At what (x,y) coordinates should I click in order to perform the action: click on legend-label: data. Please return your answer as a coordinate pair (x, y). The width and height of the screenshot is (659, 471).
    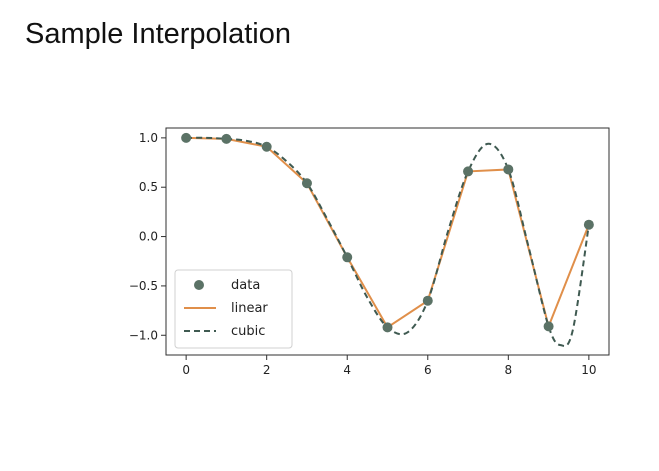
    Looking at the image, I should click on (245, 285).